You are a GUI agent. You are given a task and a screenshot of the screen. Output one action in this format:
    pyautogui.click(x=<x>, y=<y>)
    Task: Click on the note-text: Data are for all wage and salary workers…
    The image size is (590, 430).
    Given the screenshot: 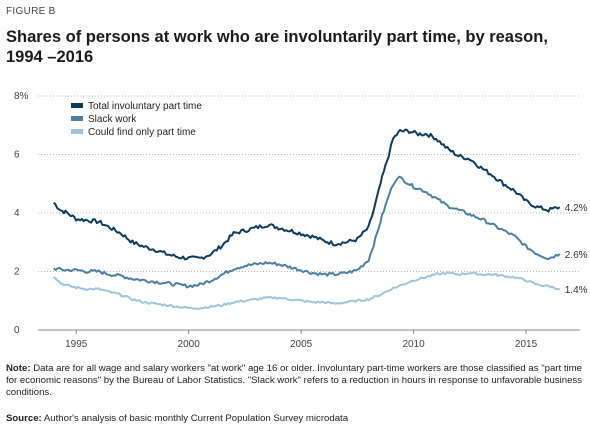 What is the action you would take?
    pyautogui.click(x=294, y=381)
    